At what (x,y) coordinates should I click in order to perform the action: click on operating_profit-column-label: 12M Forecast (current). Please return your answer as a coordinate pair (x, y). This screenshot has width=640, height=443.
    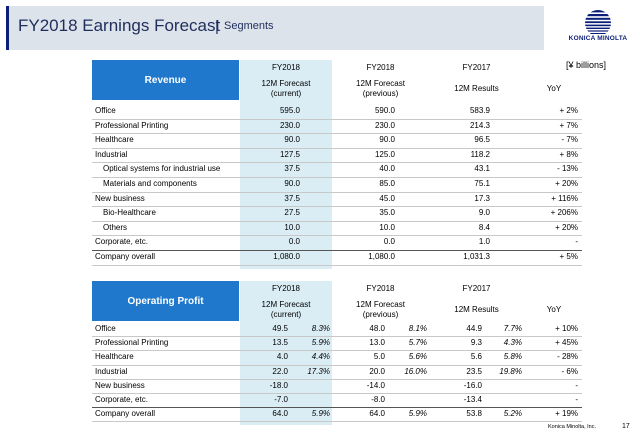
    Looking at the image, I should click on (286, 309).